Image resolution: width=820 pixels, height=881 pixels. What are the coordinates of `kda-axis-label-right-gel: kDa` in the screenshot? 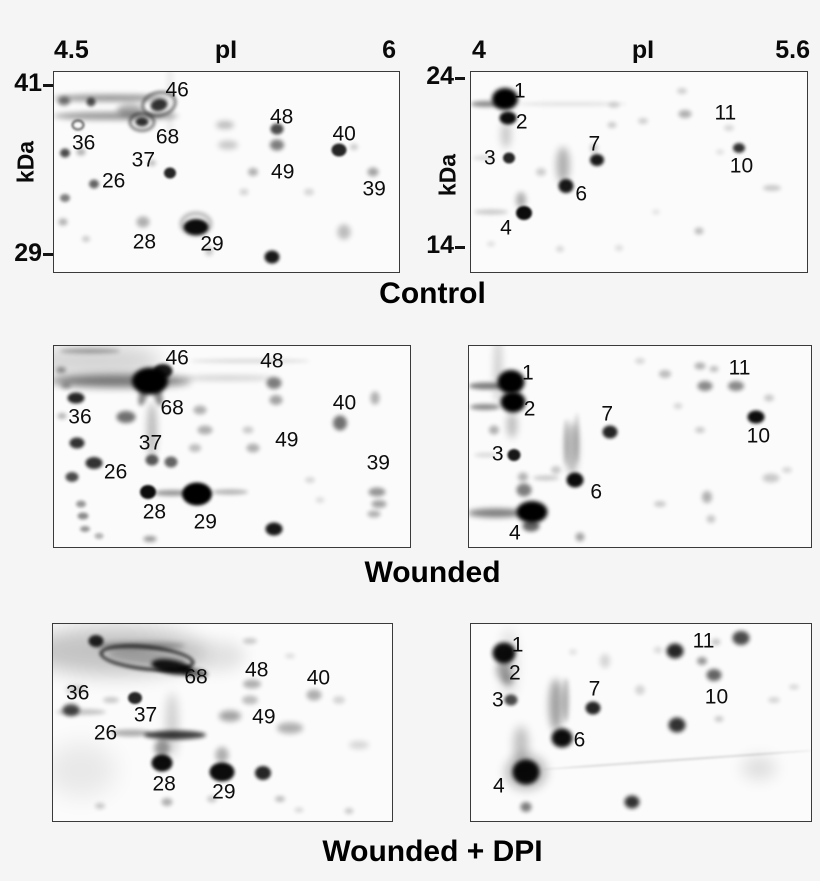 It's located at (447, 175).